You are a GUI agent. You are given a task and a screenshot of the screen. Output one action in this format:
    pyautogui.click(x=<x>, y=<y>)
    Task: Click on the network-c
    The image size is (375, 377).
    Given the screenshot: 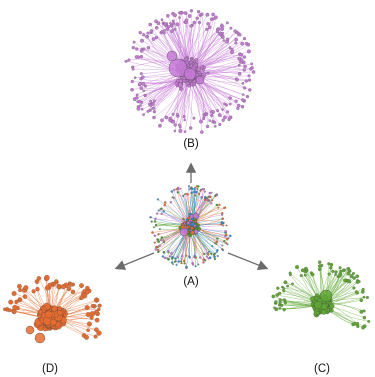 What is the action you would take?
    pyautogui.click(x=321, y=295)
    